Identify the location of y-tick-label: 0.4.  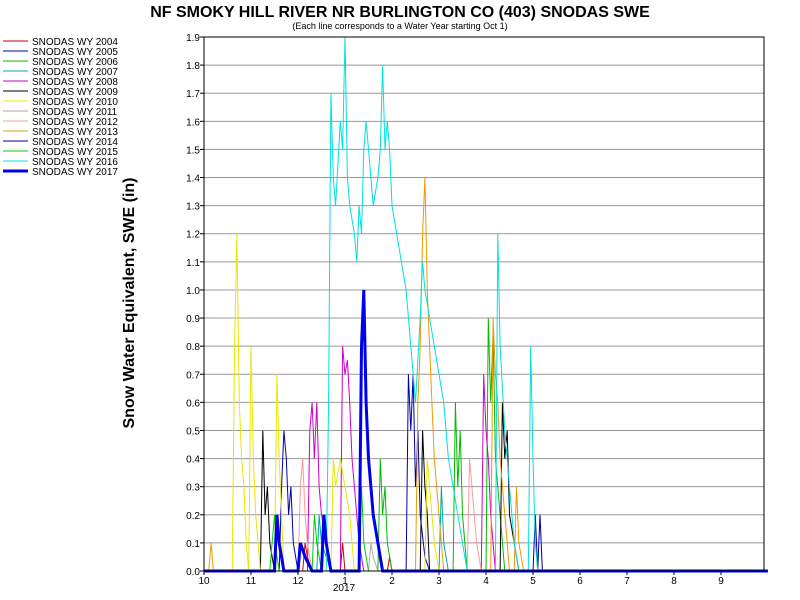
(193, 460).